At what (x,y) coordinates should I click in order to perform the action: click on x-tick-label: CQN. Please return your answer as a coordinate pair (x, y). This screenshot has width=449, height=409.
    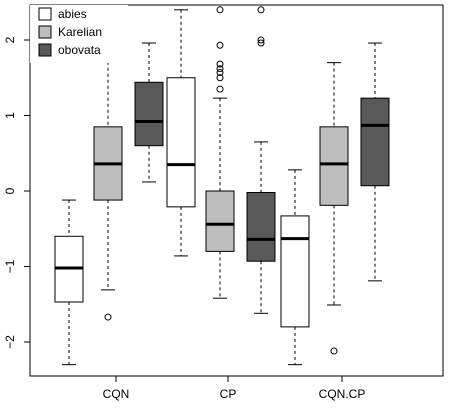
    Looking at the image, I should click on (116, 394).